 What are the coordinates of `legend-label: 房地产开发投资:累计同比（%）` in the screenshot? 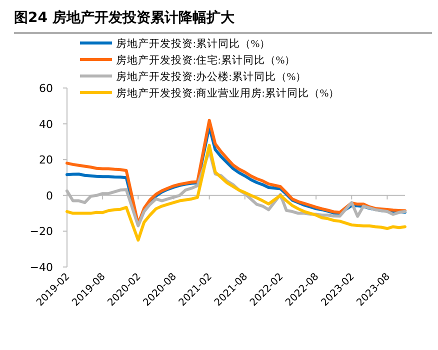 It's located at (193, 43).